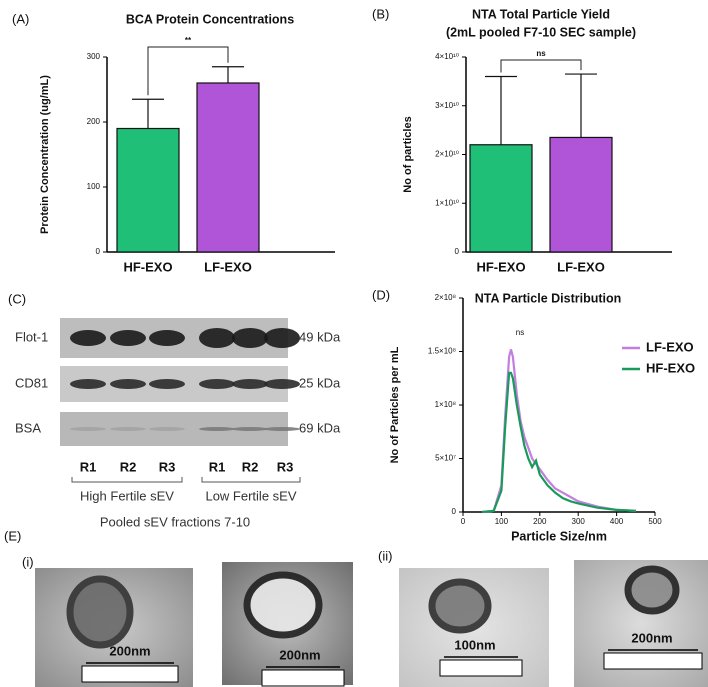 The image size is (708, 687). Describe the element at coordinates (579, 521) in the screenshot. I see `x-tick-label: 300` at that location.